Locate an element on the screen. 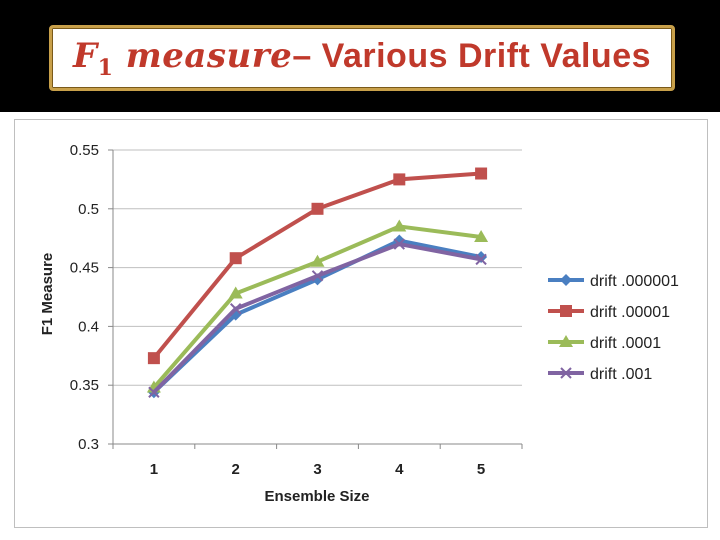 The image size is (720, 540). legend-item-1: drift .00001 is located at coordinates (609, 312).